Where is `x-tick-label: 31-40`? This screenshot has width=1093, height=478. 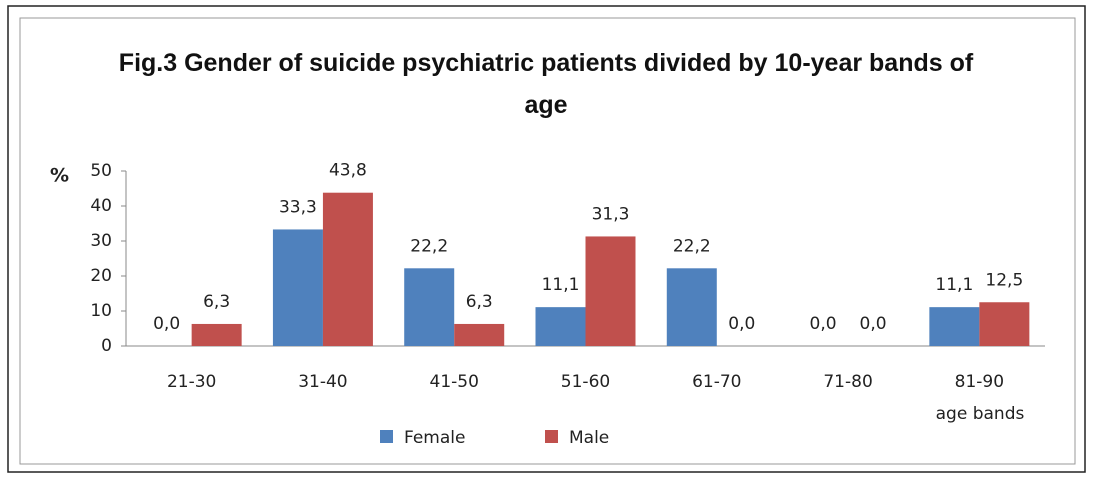 x-tick-label: 31-40 is located at coordinates (322, 382).